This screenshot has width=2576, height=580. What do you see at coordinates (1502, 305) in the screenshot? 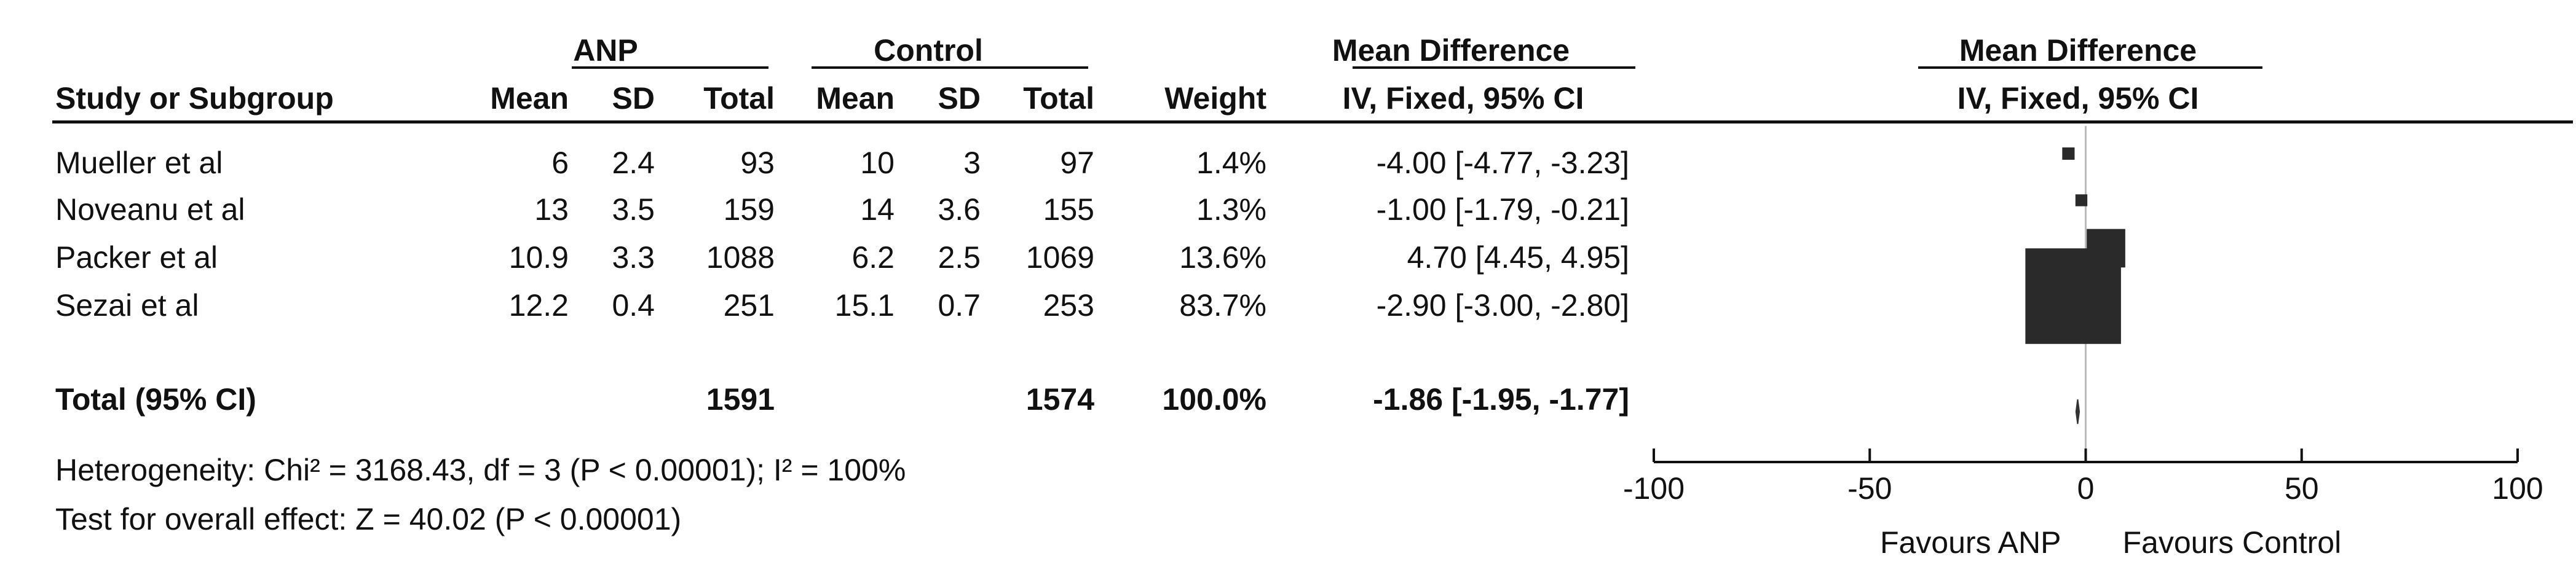
I see `study-md-ci: -2.90 [-3.00, -2.80]` at bounding box center [1502, 305].